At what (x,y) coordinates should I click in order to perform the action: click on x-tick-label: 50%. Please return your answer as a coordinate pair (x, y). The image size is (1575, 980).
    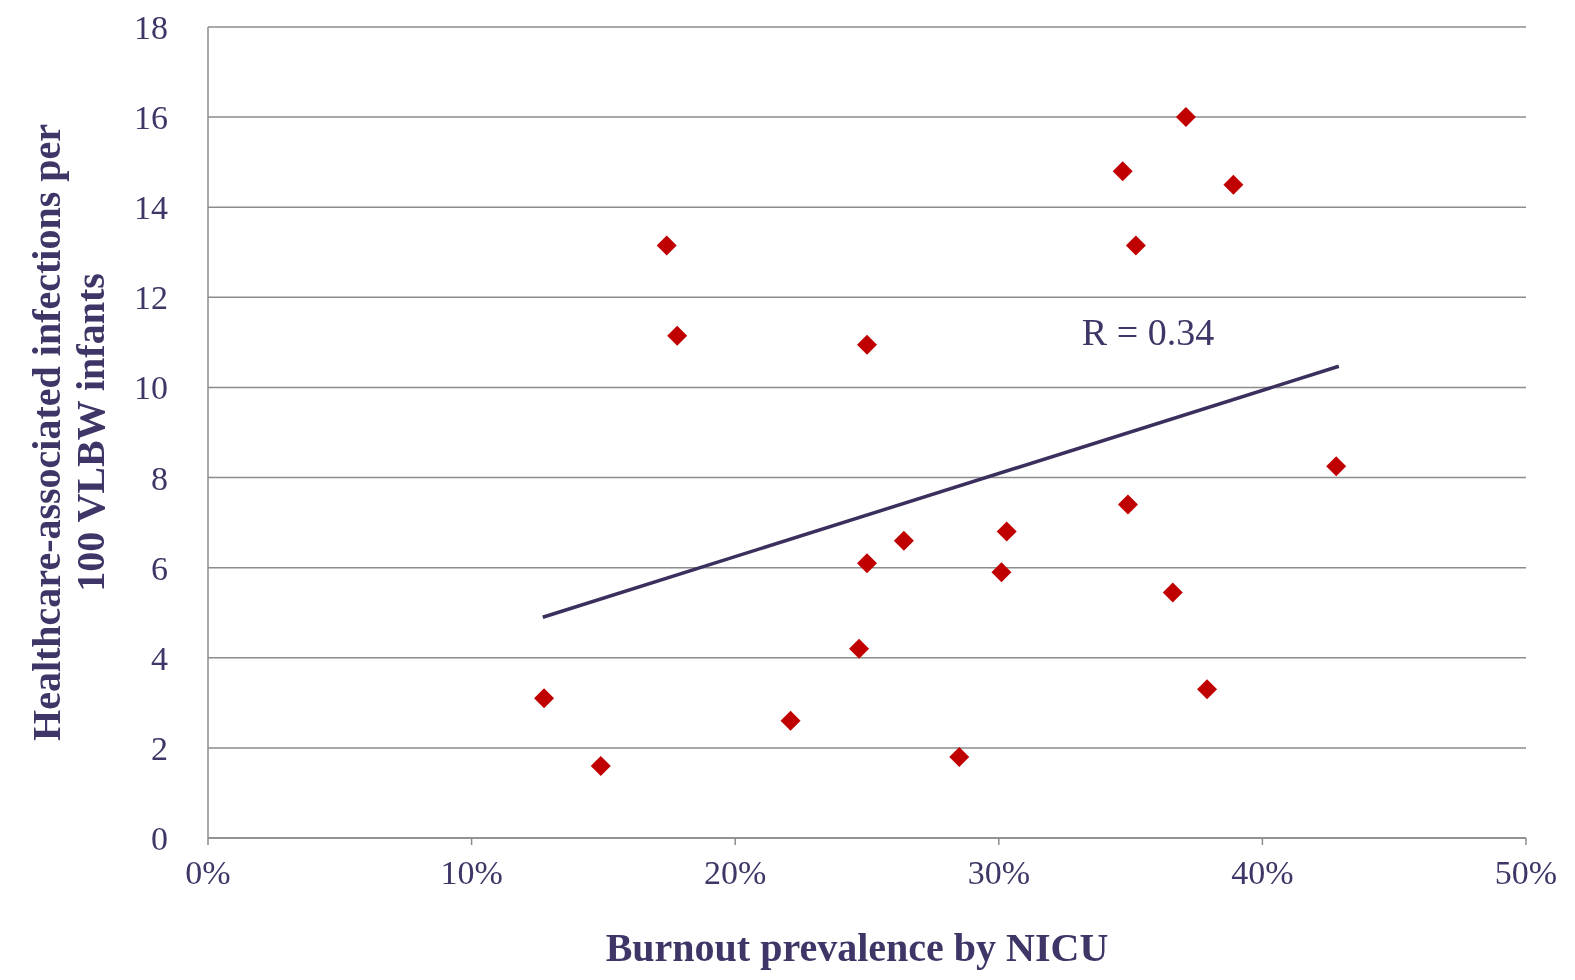
    Looking at the image, I should click on (1526, 872).